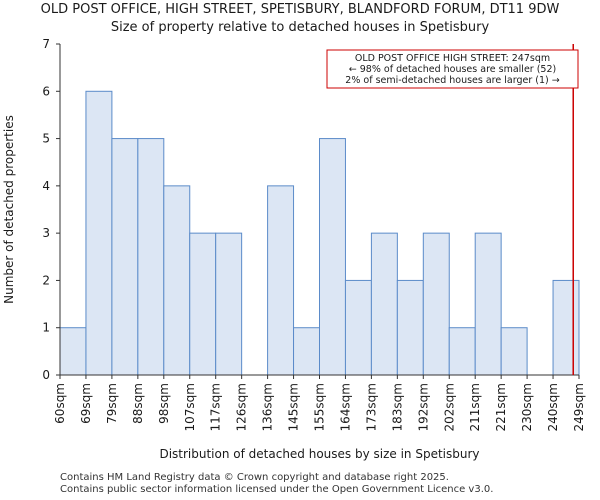 The width and height of the screenshot is (600, 500). I want to click on x-tick-label: 202sqm, so click(449, 407).